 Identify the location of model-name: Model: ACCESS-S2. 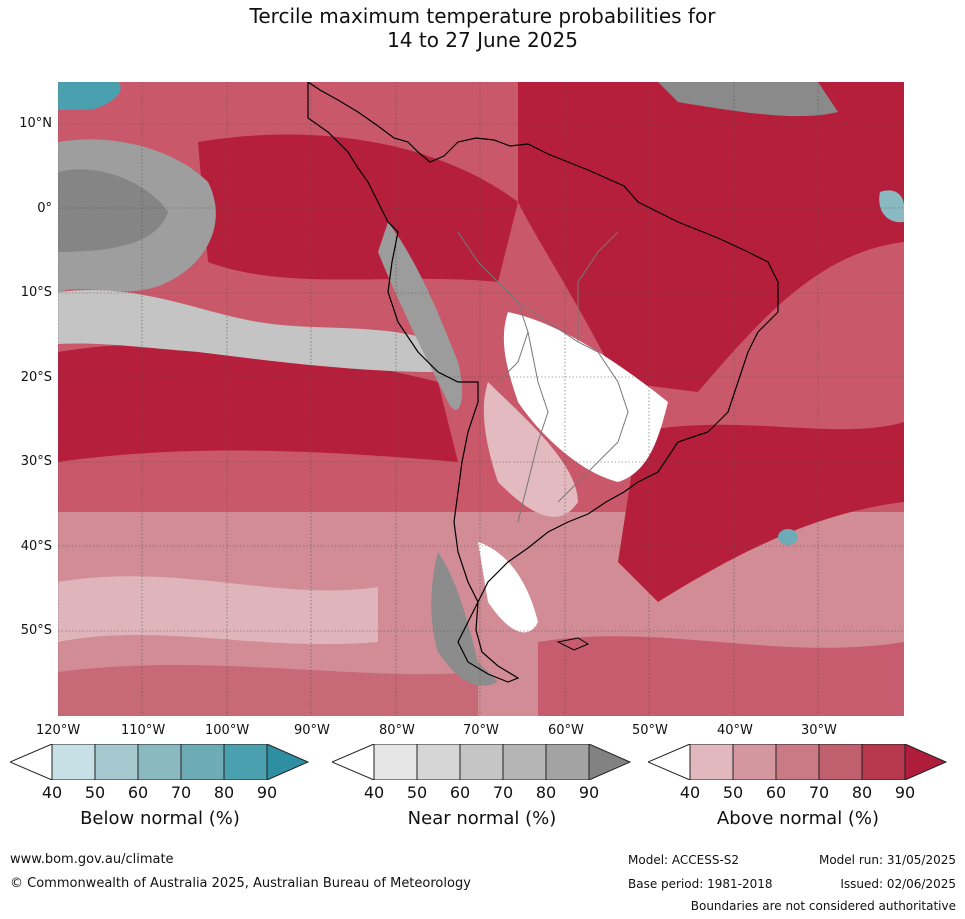
(684, 860).